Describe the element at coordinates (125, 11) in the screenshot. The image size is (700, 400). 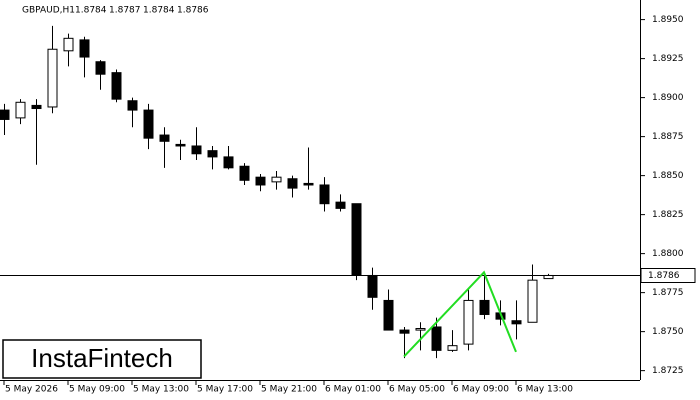
I see `header-value: 1.8787` at that location.